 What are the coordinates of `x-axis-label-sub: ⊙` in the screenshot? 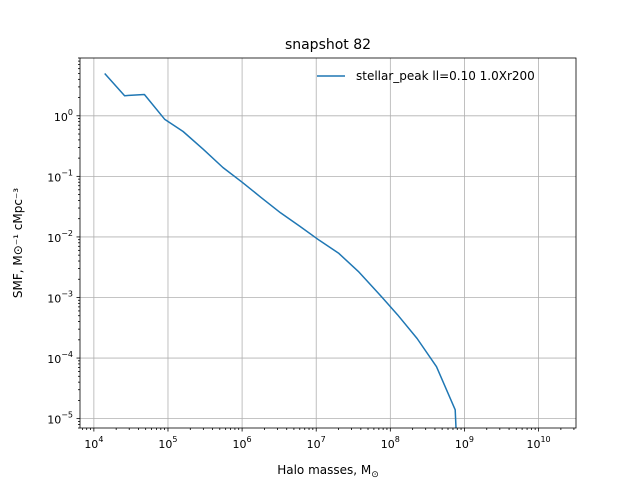 It's located at (375, 475).